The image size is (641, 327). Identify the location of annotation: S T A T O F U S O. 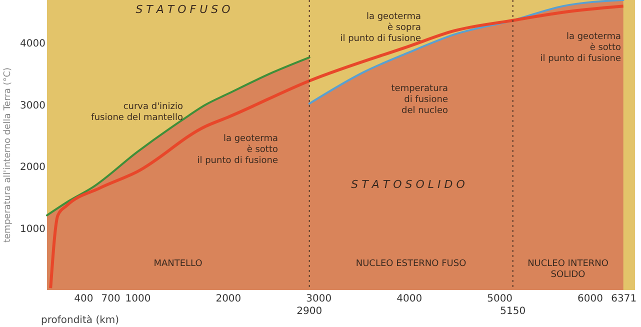
(183, 9).